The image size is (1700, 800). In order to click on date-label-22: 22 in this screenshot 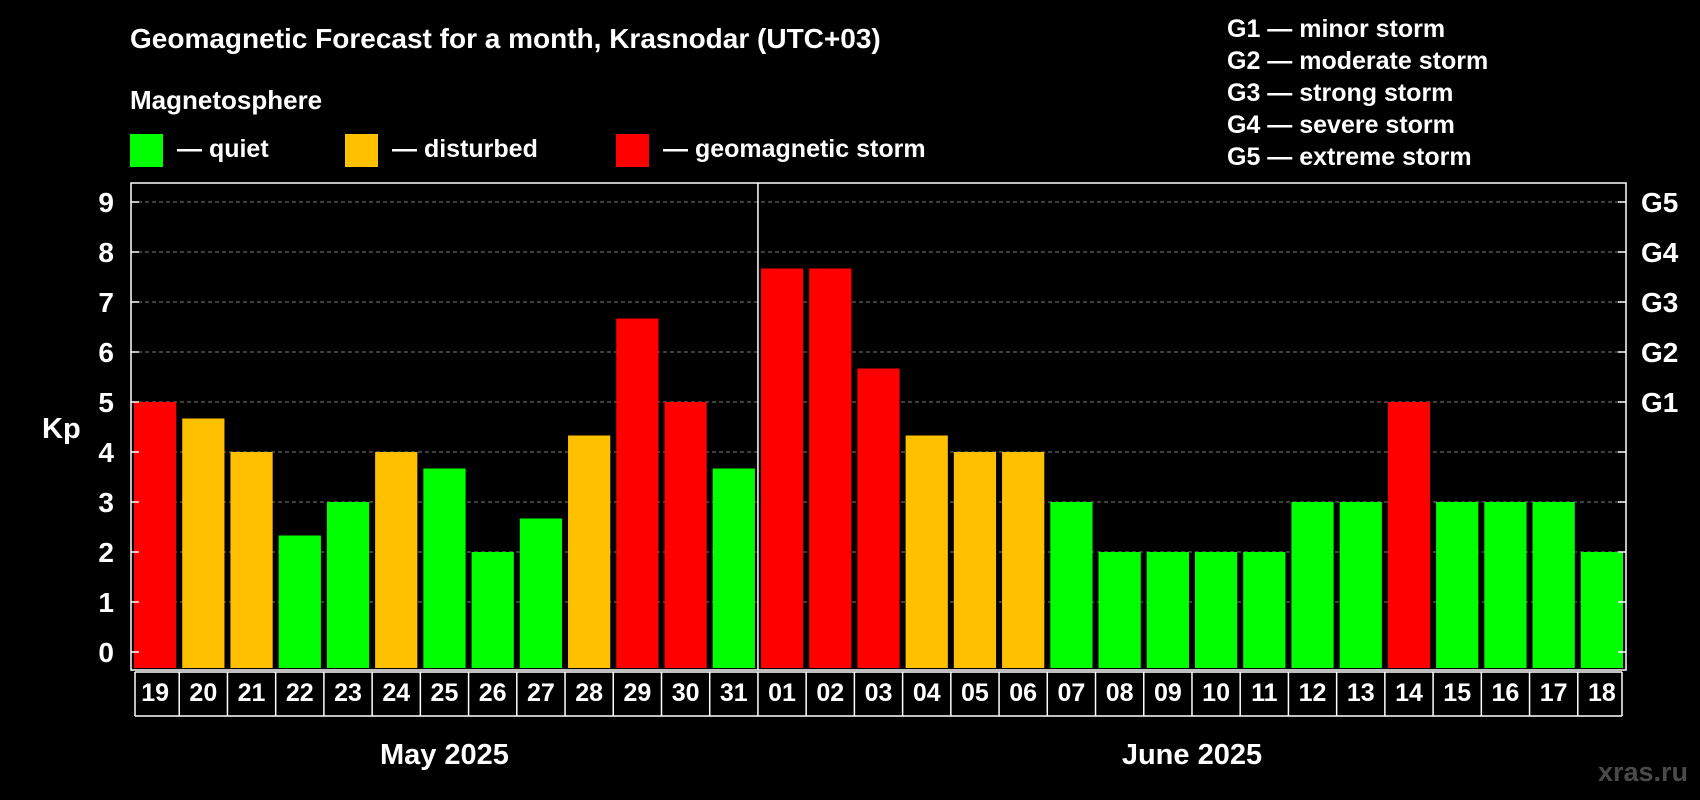, I will do `click(300, 693)`.